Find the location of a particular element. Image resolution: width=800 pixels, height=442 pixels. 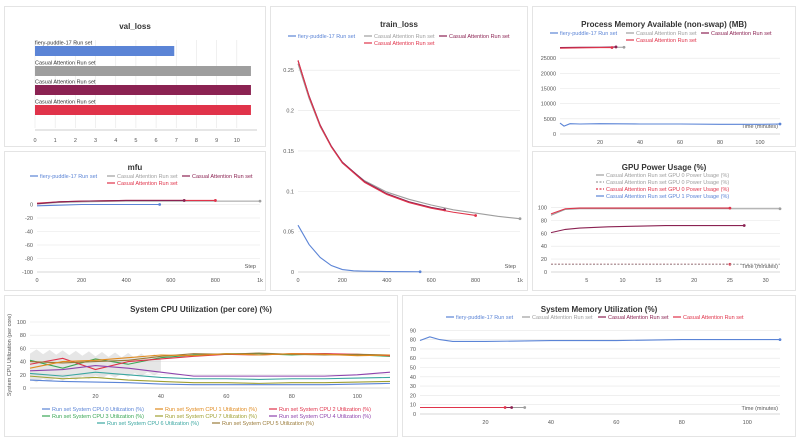

cpu-x-tick: 60 is located at coordinates (226, 397).